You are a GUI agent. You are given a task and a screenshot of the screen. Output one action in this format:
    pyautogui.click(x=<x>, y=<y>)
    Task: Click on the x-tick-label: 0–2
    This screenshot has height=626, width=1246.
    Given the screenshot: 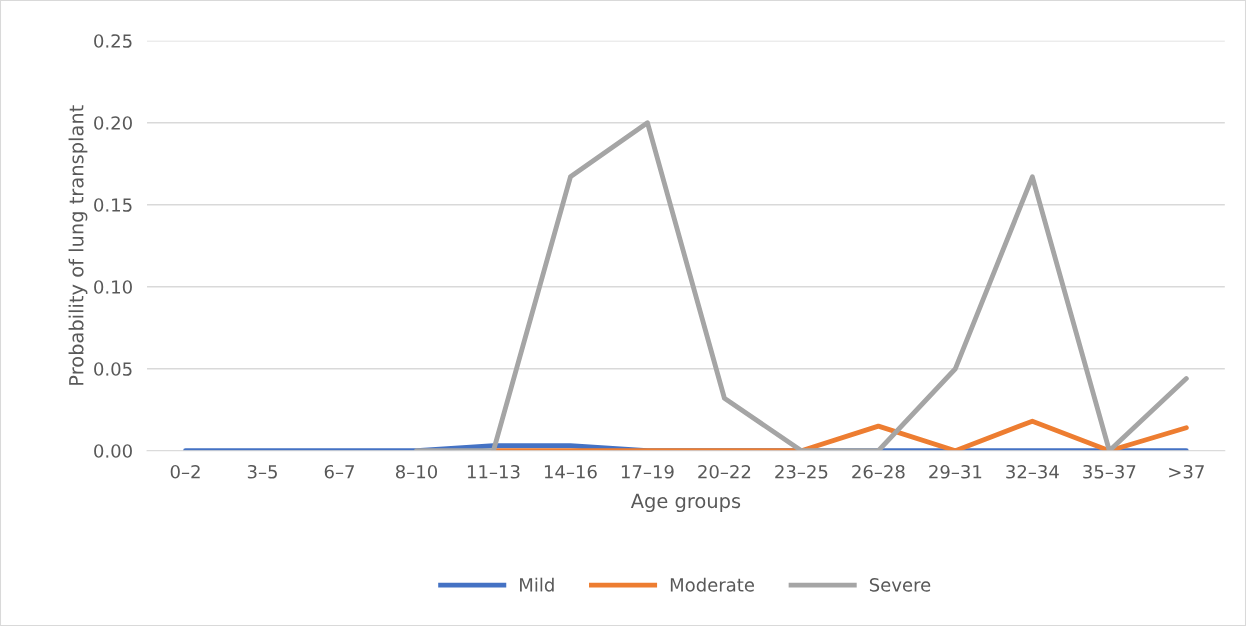 What is the action you would take?
    pyautogui.click(x=185, y=471)
    